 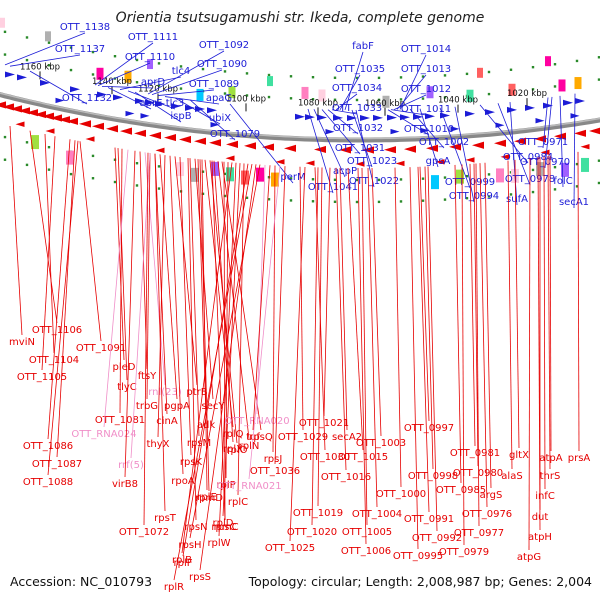 I want to click on scale-tick-label: 1040 kbp, so click(x=458, y=101).